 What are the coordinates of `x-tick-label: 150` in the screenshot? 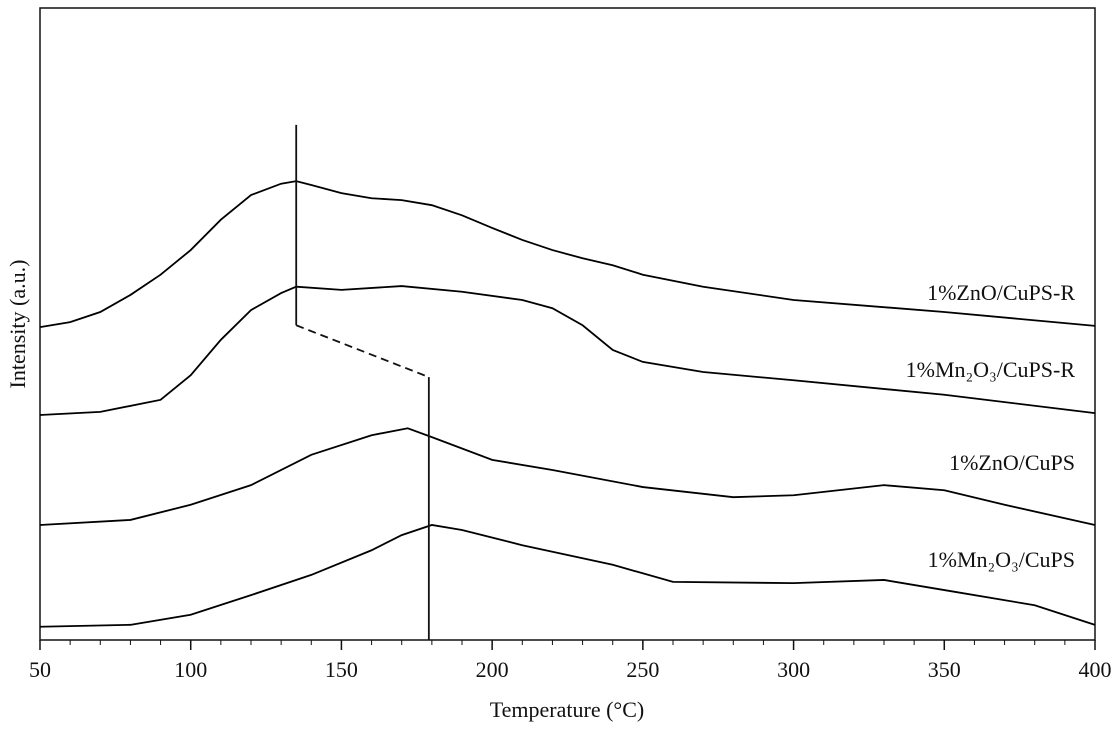 It's located at (341, 669).